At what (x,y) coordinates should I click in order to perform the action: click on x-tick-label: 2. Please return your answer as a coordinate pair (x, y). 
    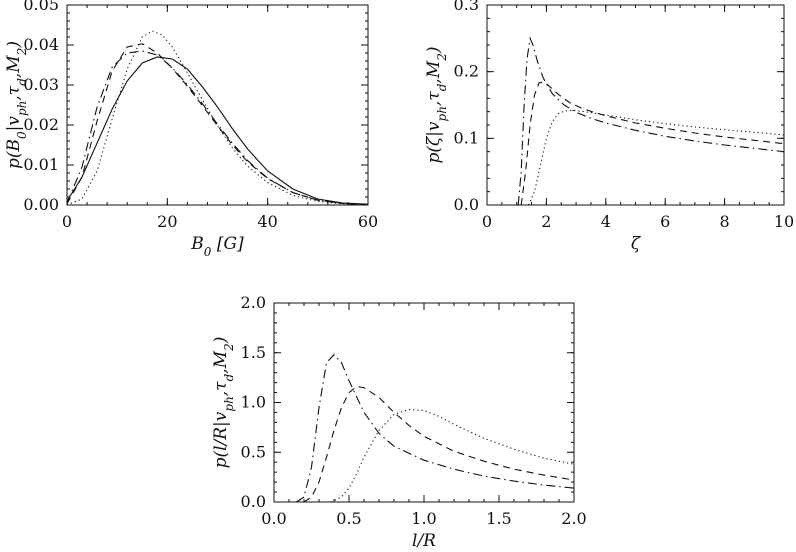
    Looking at the image, I should click on (546, 221).